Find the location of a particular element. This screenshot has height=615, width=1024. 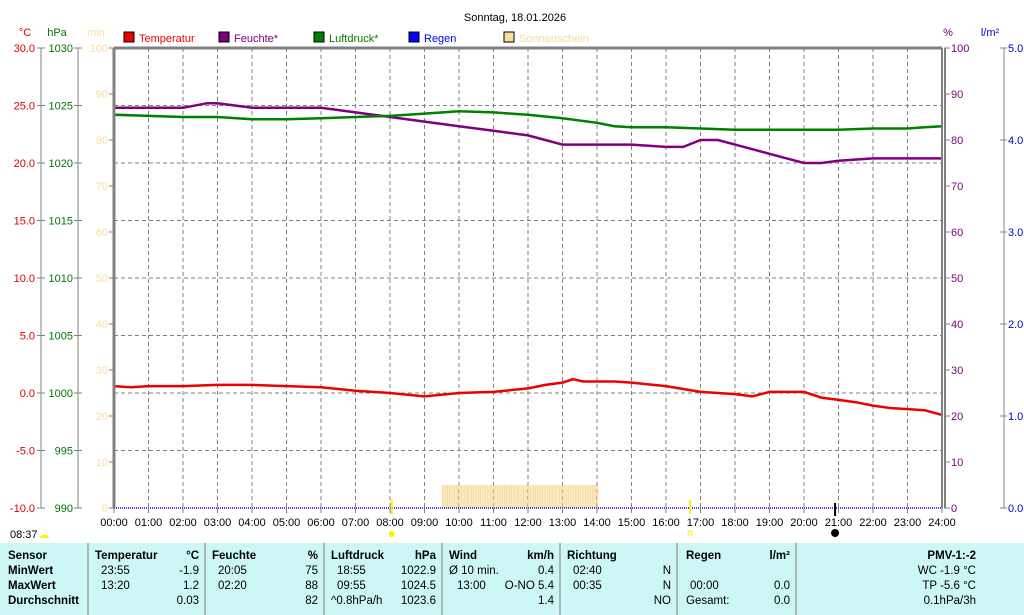

chart-title: Sonntag, 18.01.2026 is located at coordinates (515, 18).